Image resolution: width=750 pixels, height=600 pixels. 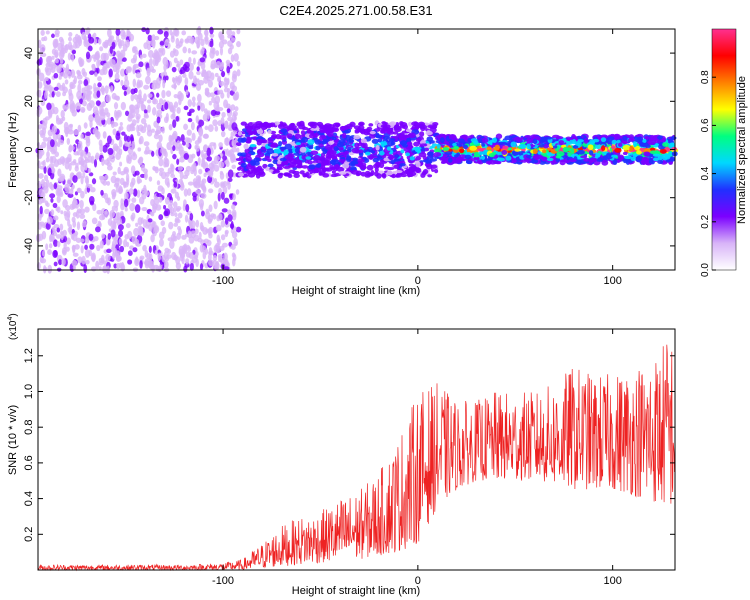 What do you see at coordinates (29, 534) in the screenshot?
I see `y-tick-label: 0.2` at bounding box center [29, 534].